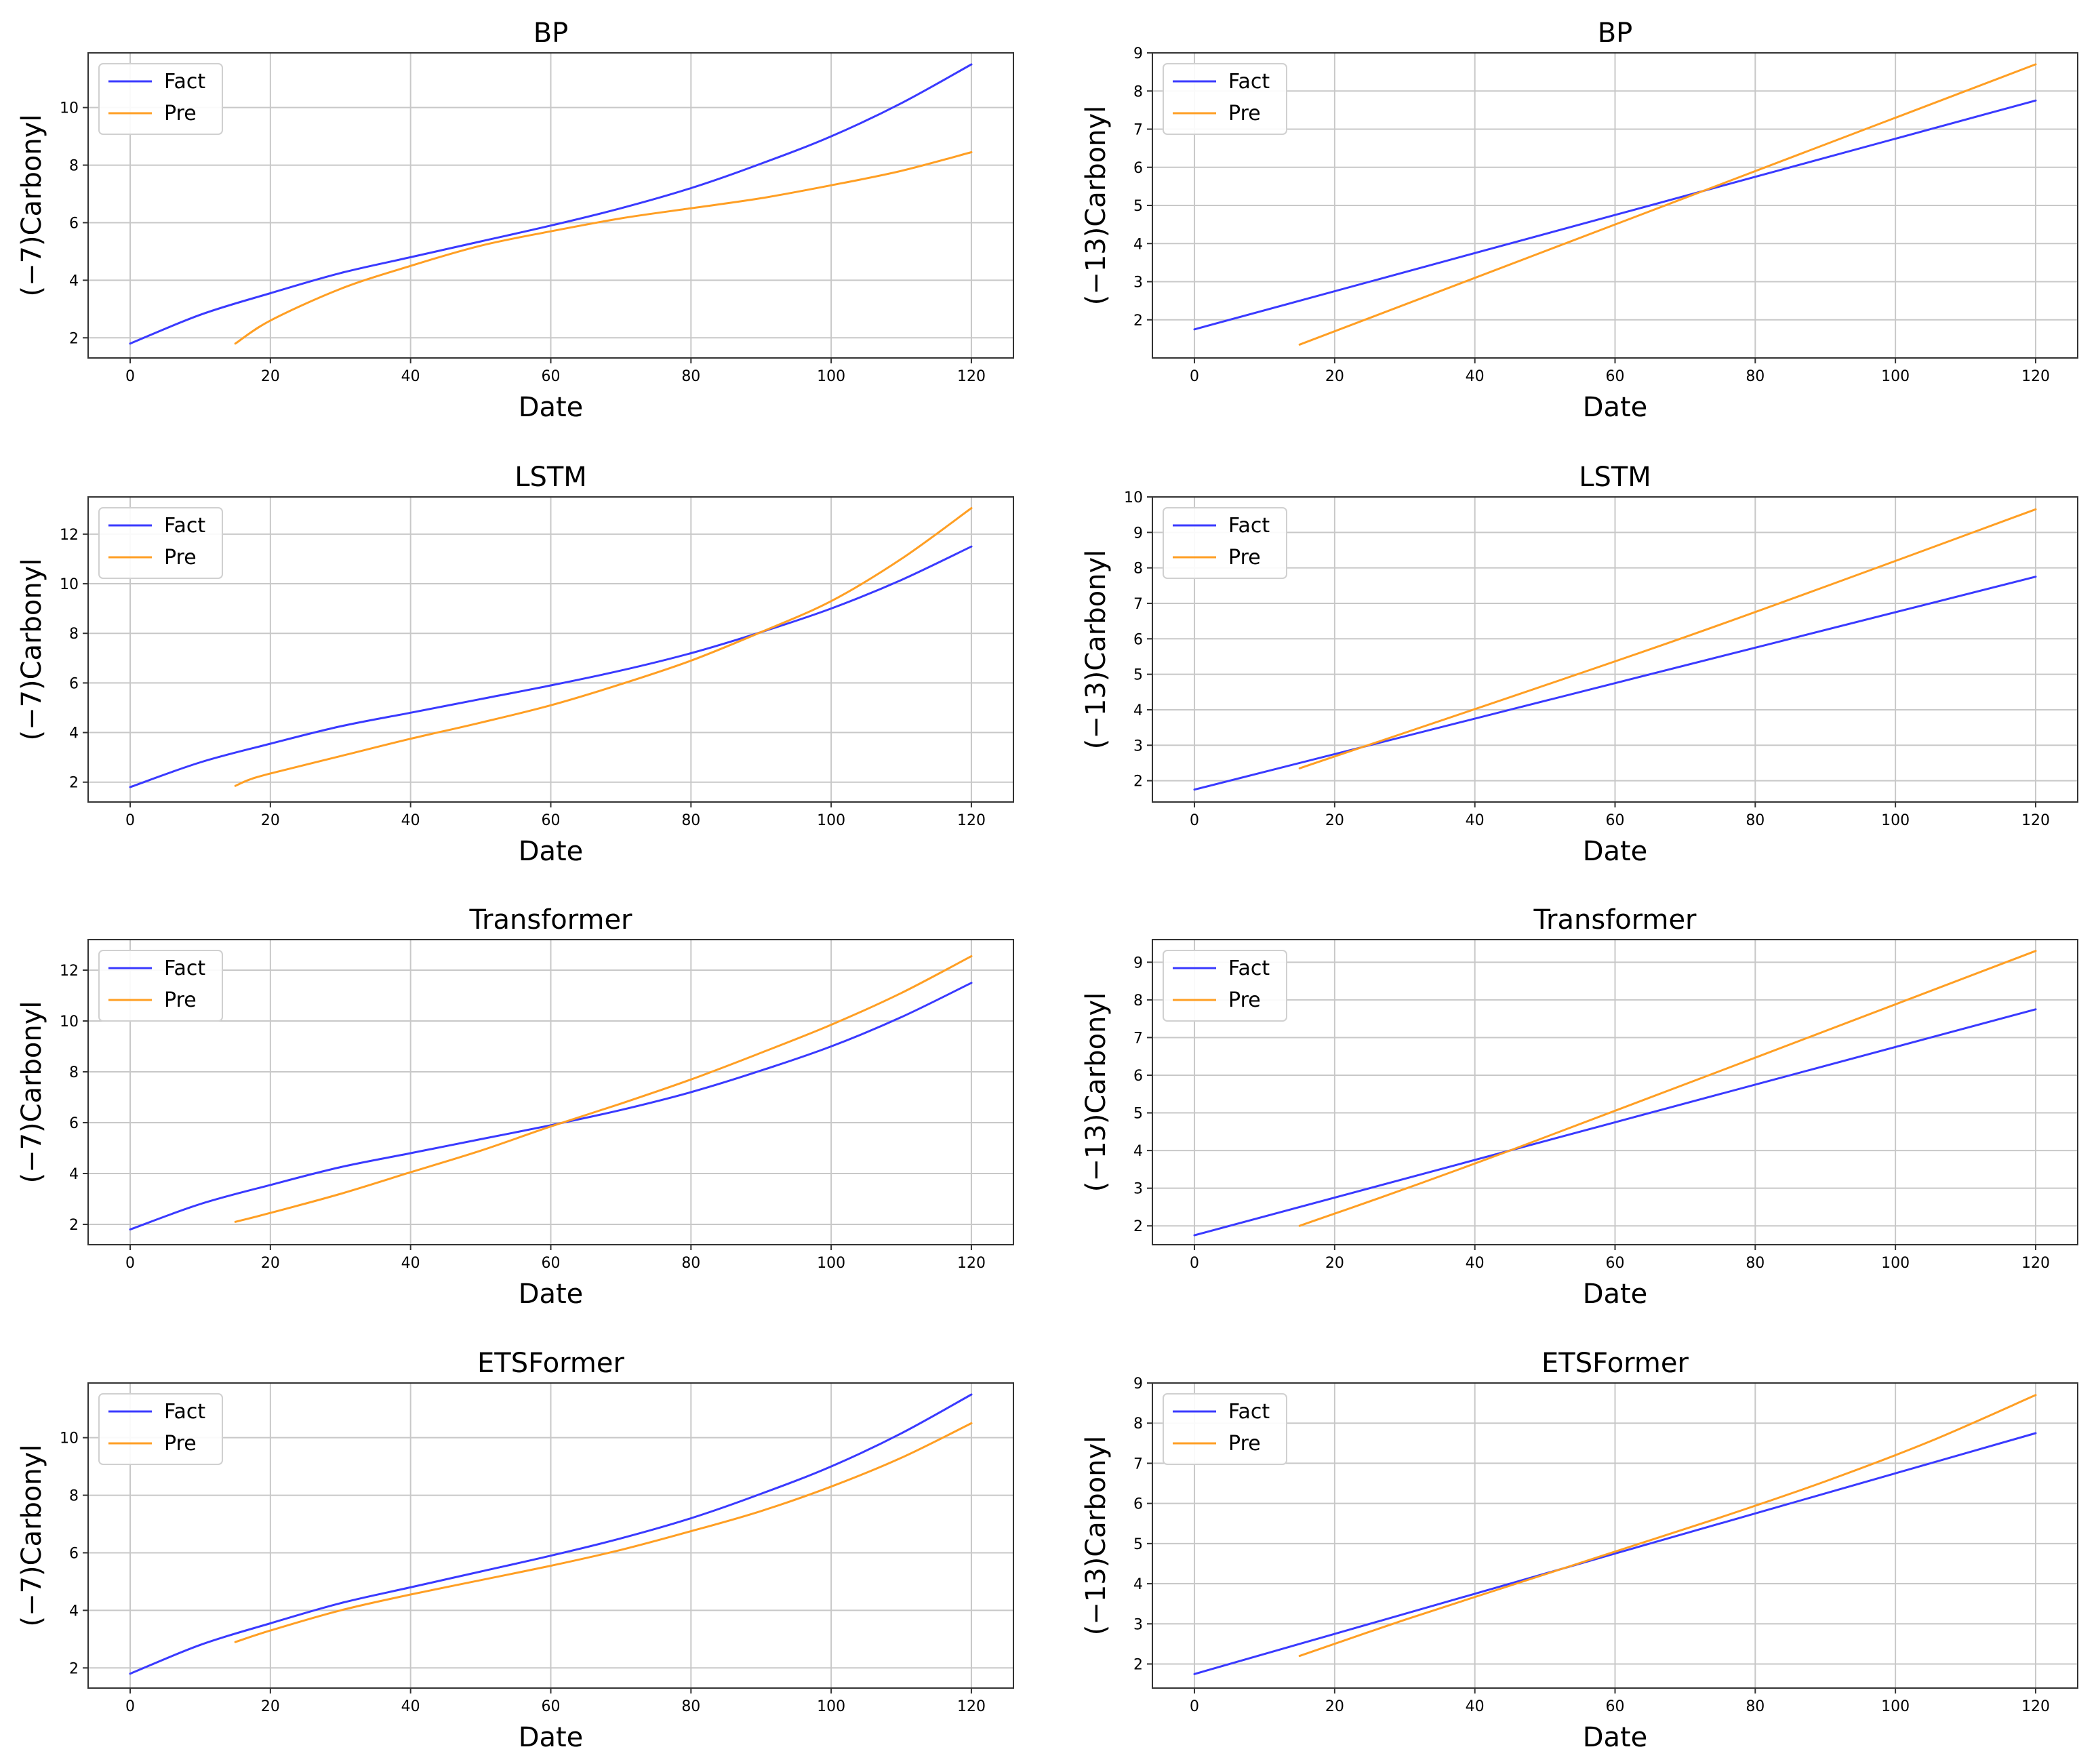 Image resolution: width=2096 pixels, height=1764 pixels. What do you see at coordinates (551, 477) in the screenshot?
I see `chart-title: LSTM` at bounding box center [551, 477].